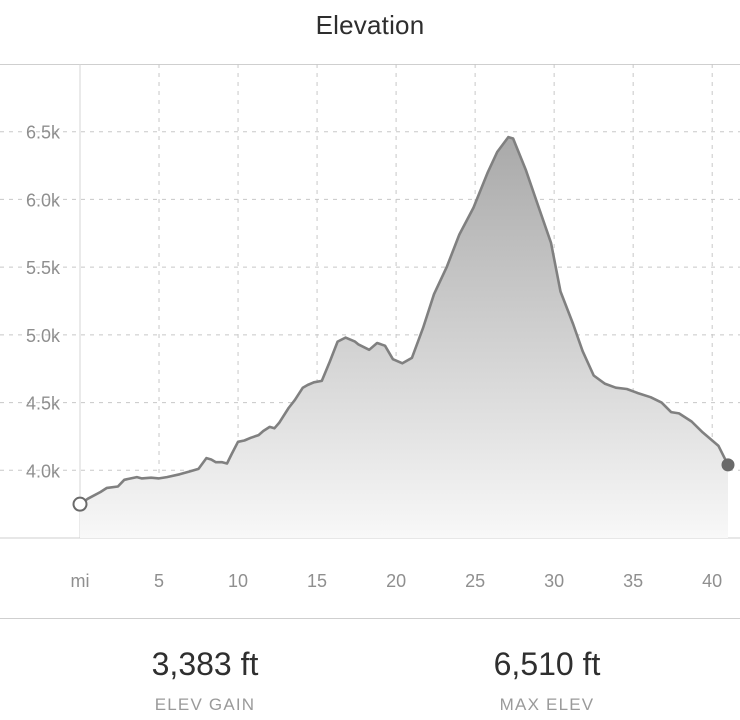 The height and width of the screenshot is (720, 740). I want to click on x-tick-label: 40, so click(712, 581).